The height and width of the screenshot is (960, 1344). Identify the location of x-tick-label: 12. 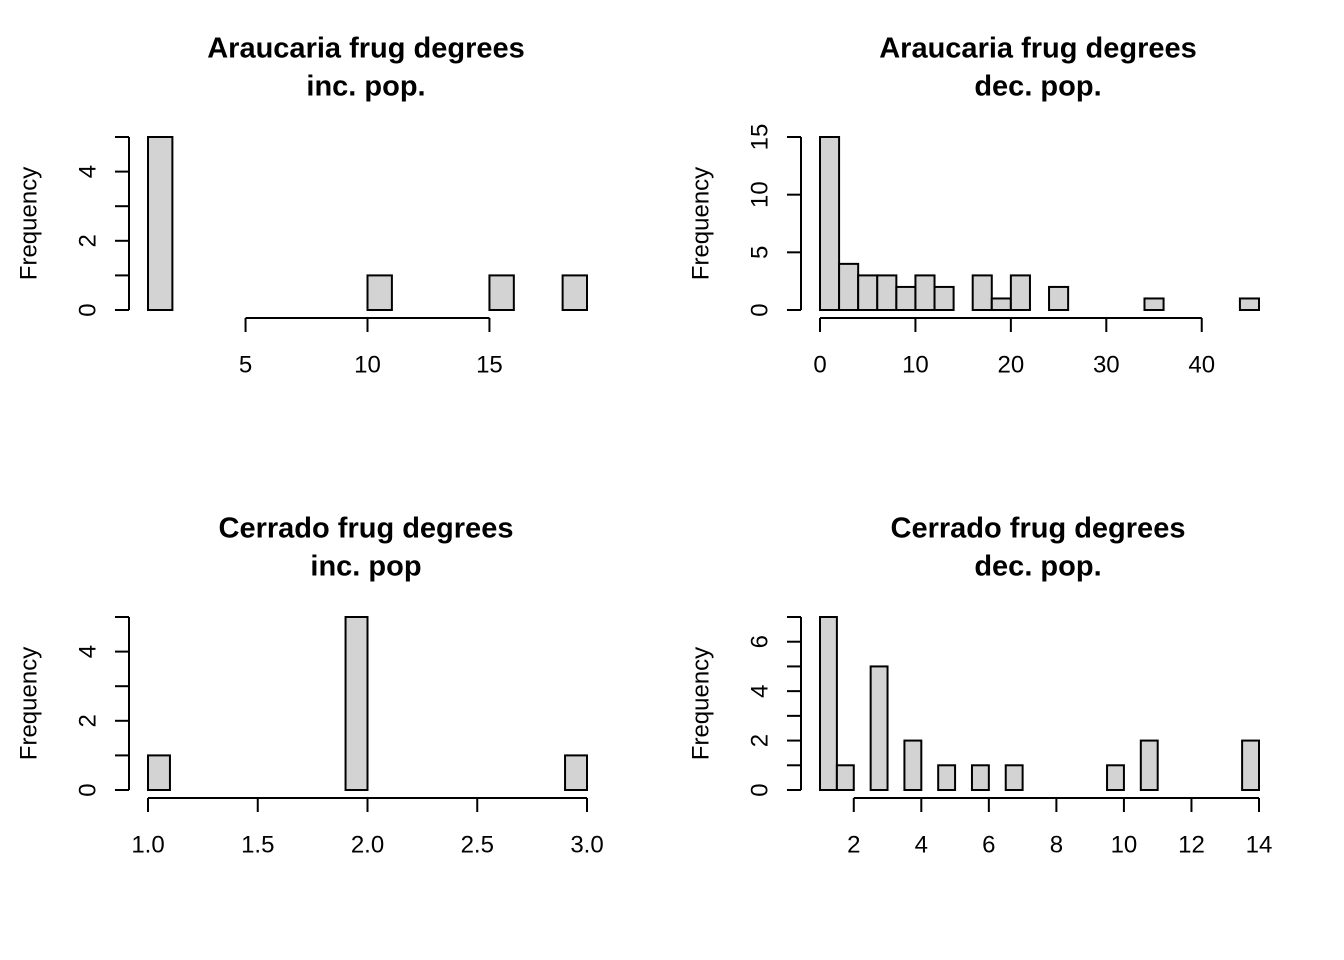
(1191, 844).